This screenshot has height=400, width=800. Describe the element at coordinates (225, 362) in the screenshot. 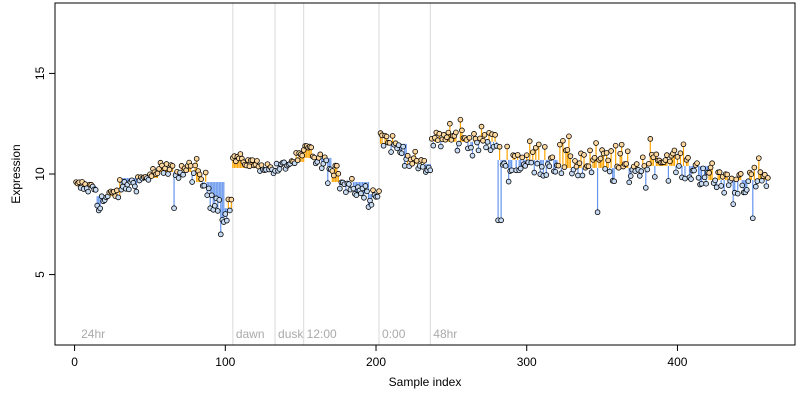

I see `x-tick-label: 100` at that location.